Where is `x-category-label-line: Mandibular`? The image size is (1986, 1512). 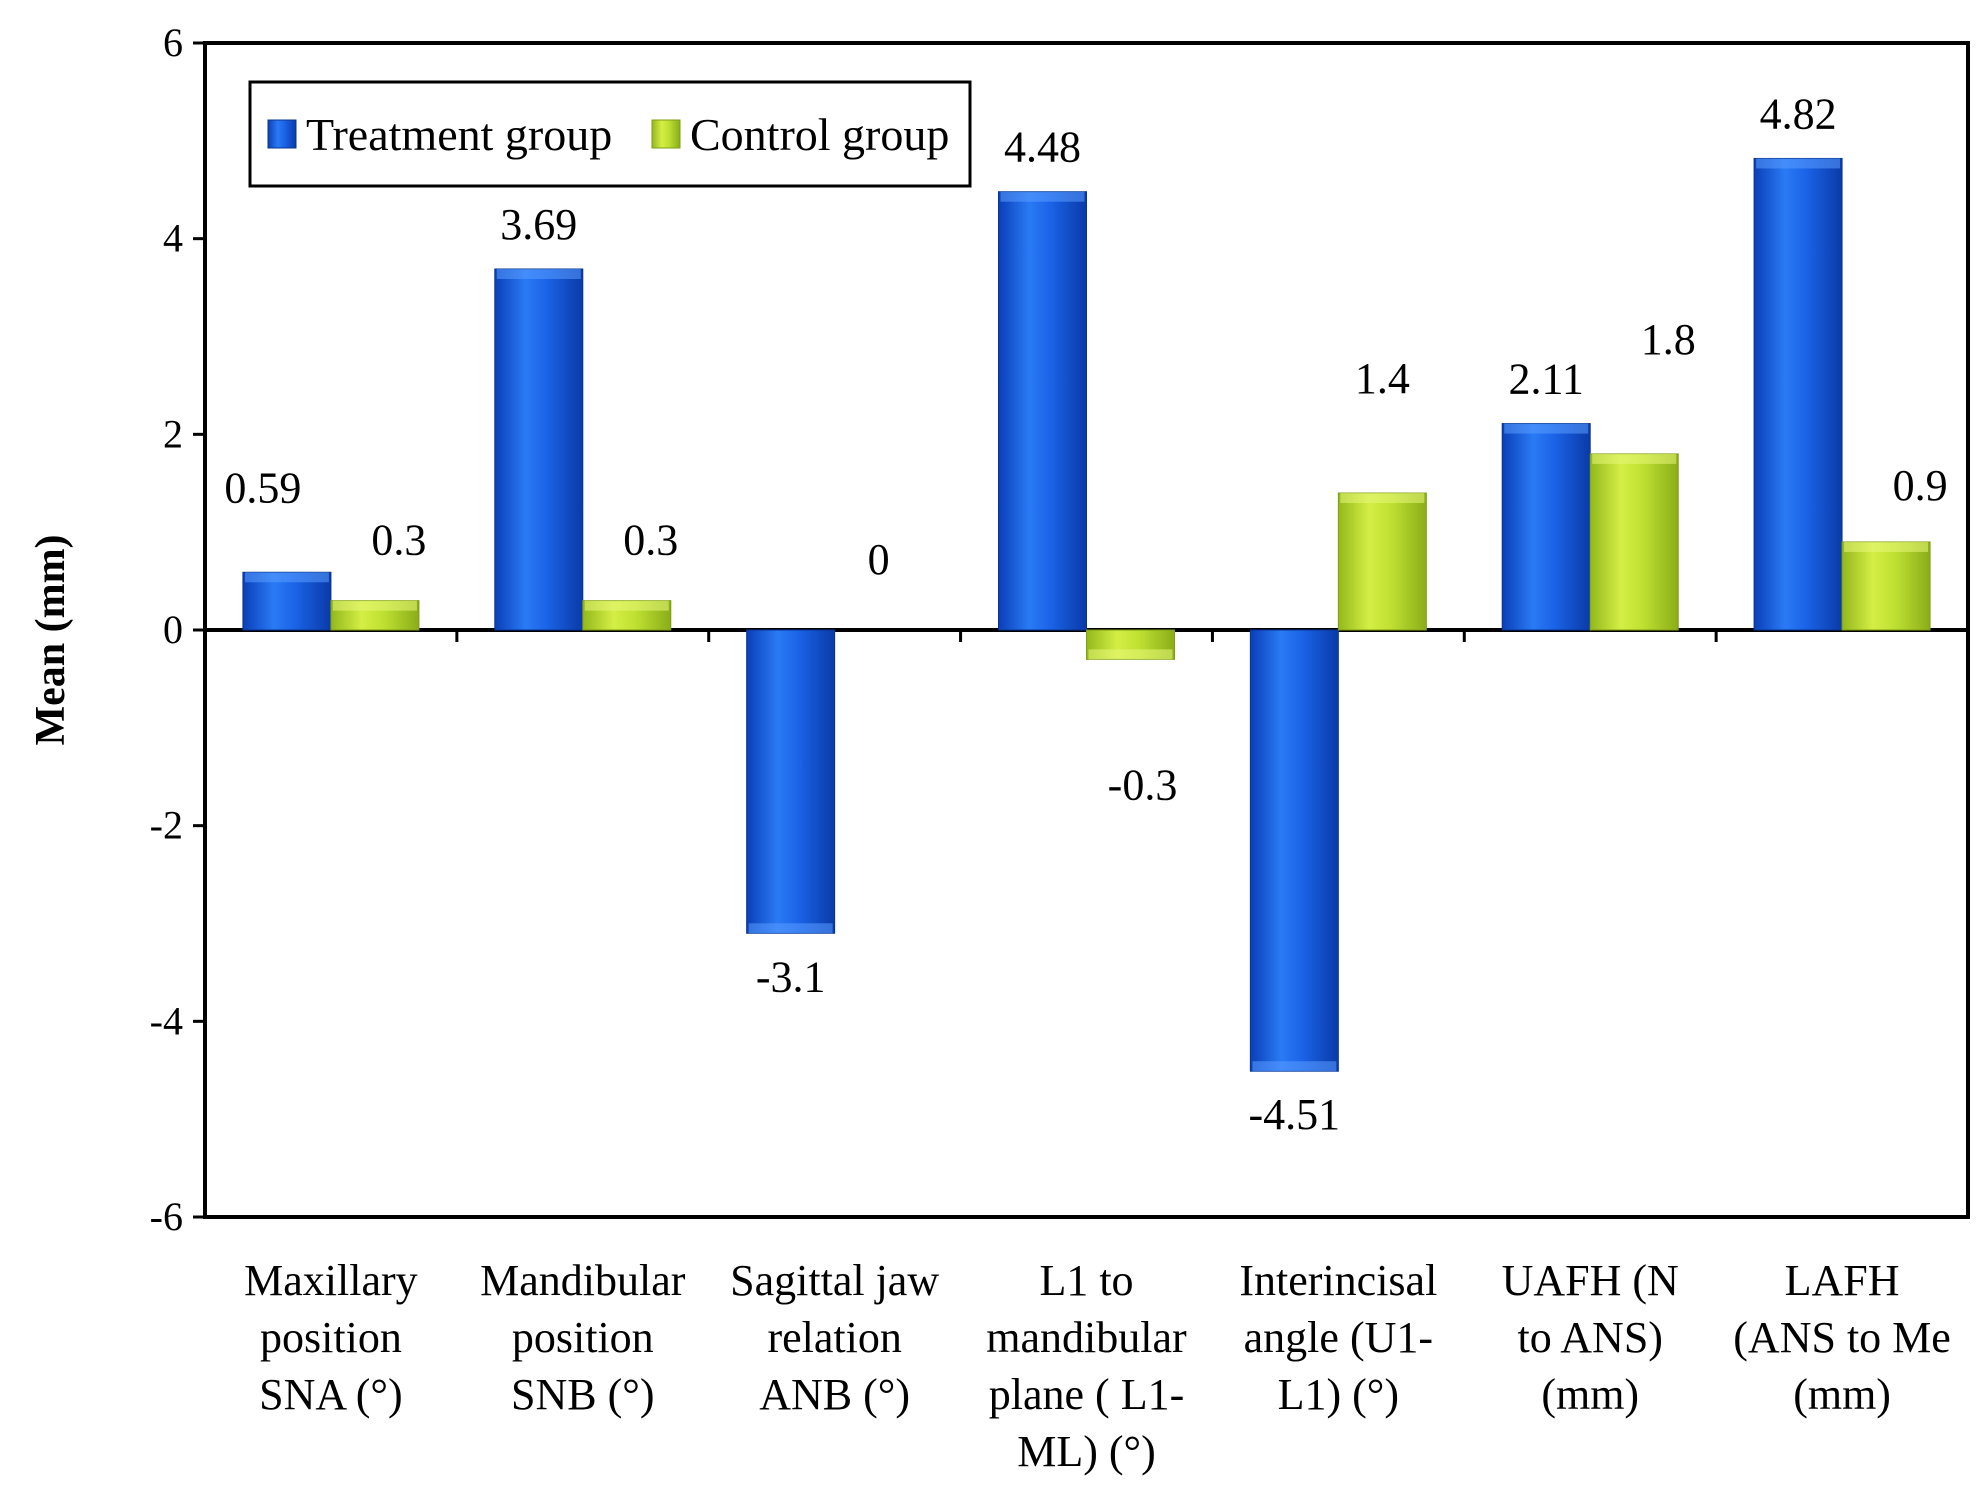
x-category-label-line: Mandibular is located at coordinates (583, 1280).